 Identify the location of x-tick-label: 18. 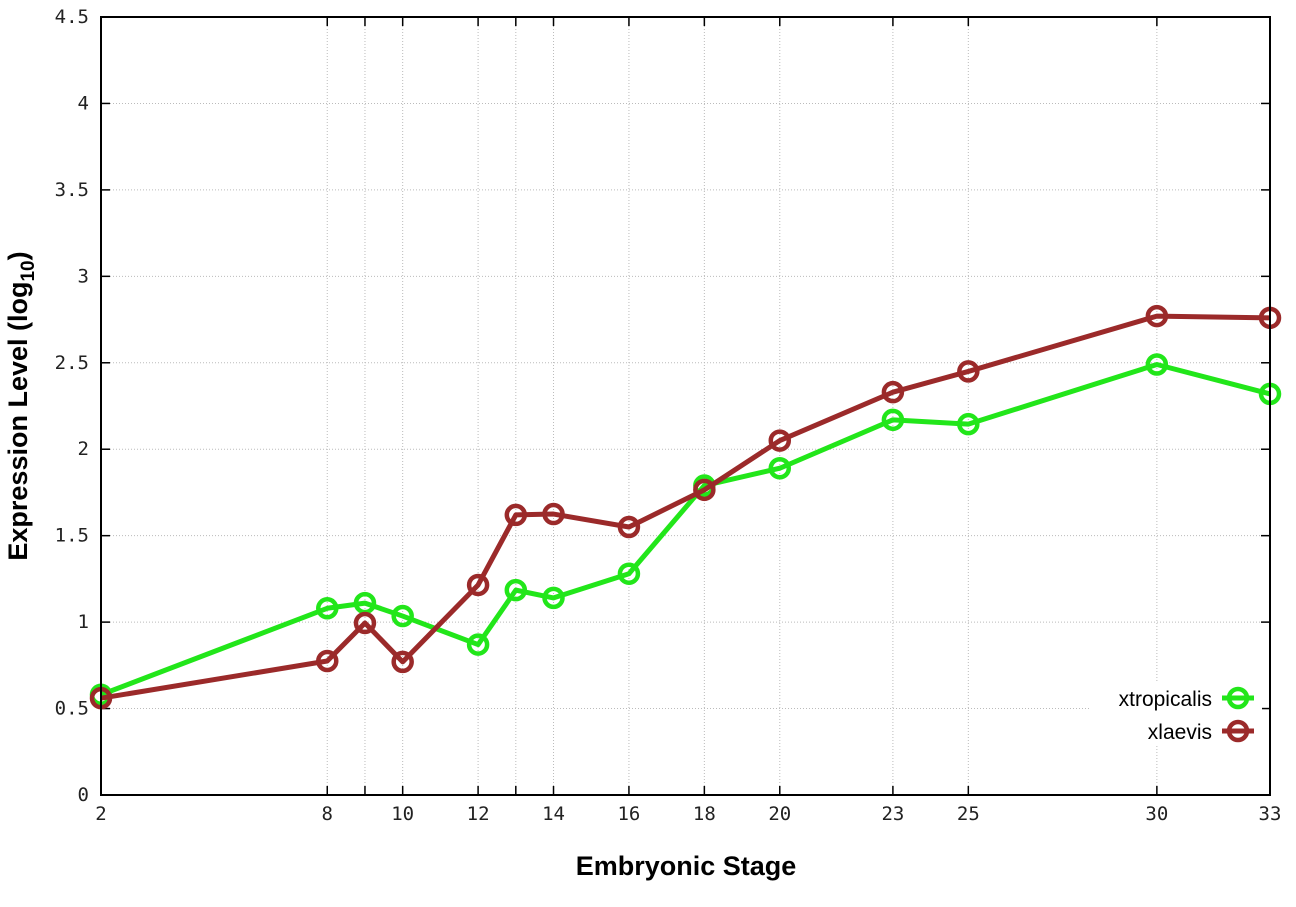
(704, 814).